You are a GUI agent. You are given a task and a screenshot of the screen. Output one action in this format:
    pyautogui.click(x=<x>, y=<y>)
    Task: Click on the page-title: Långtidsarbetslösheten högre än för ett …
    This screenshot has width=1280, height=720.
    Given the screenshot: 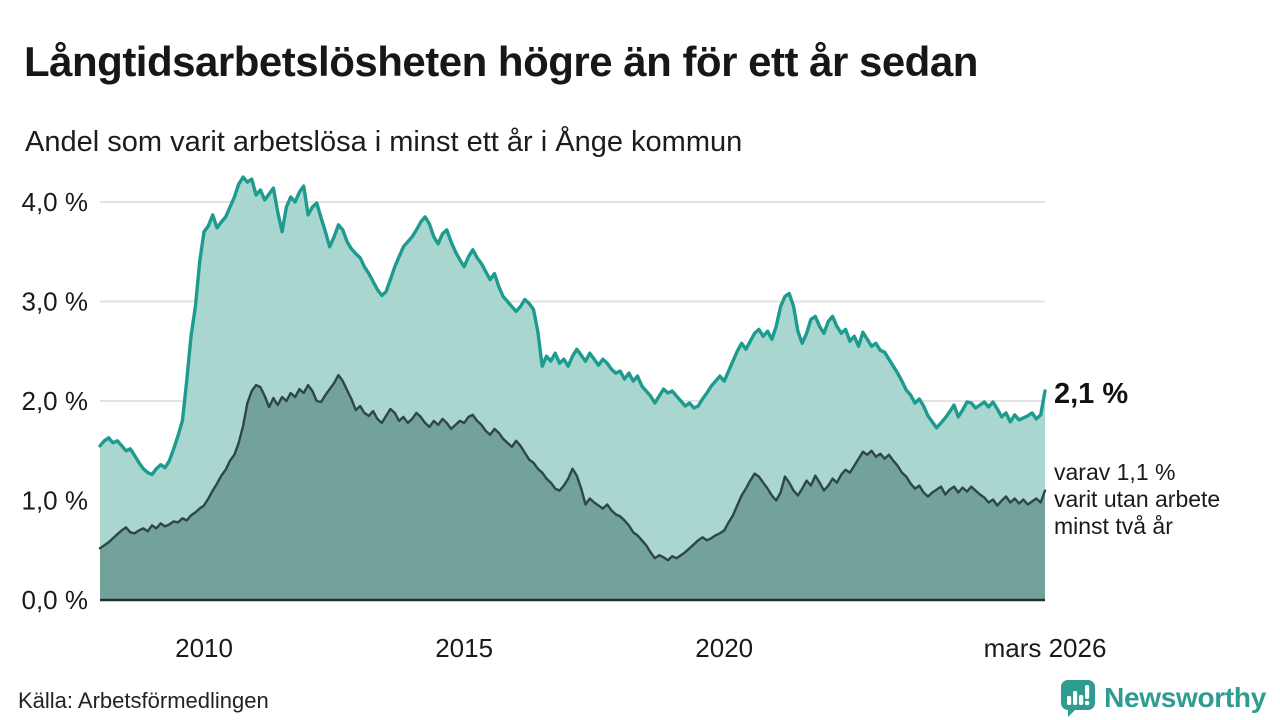 What is the action you would take?
    pyautogui.click(x=501, y=62)
    